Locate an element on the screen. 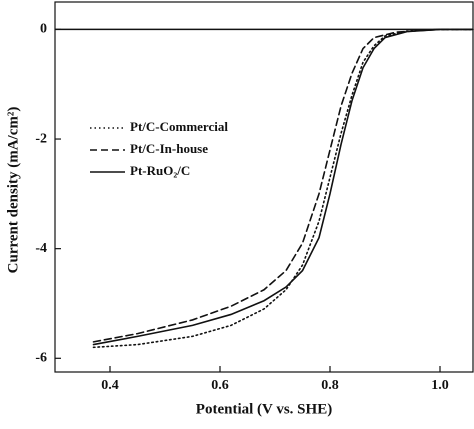  legend-label: Pt/C-In-house is located at coordinates (169, 148).